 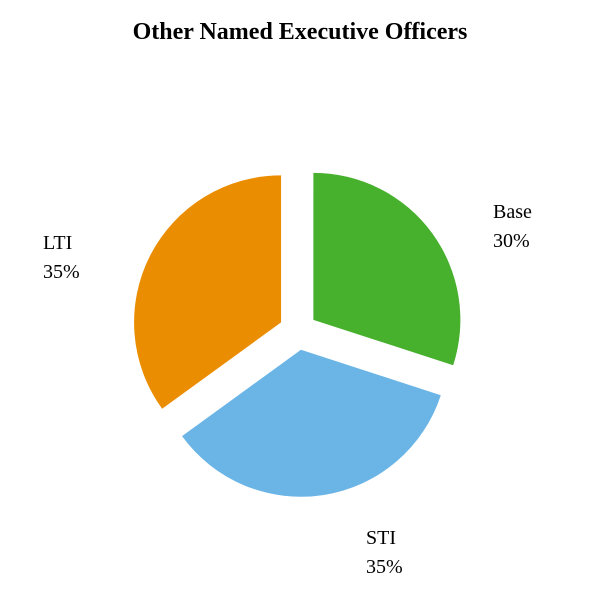 I want to click on slice-label-lti: LTI, so click(x=57, y=243).